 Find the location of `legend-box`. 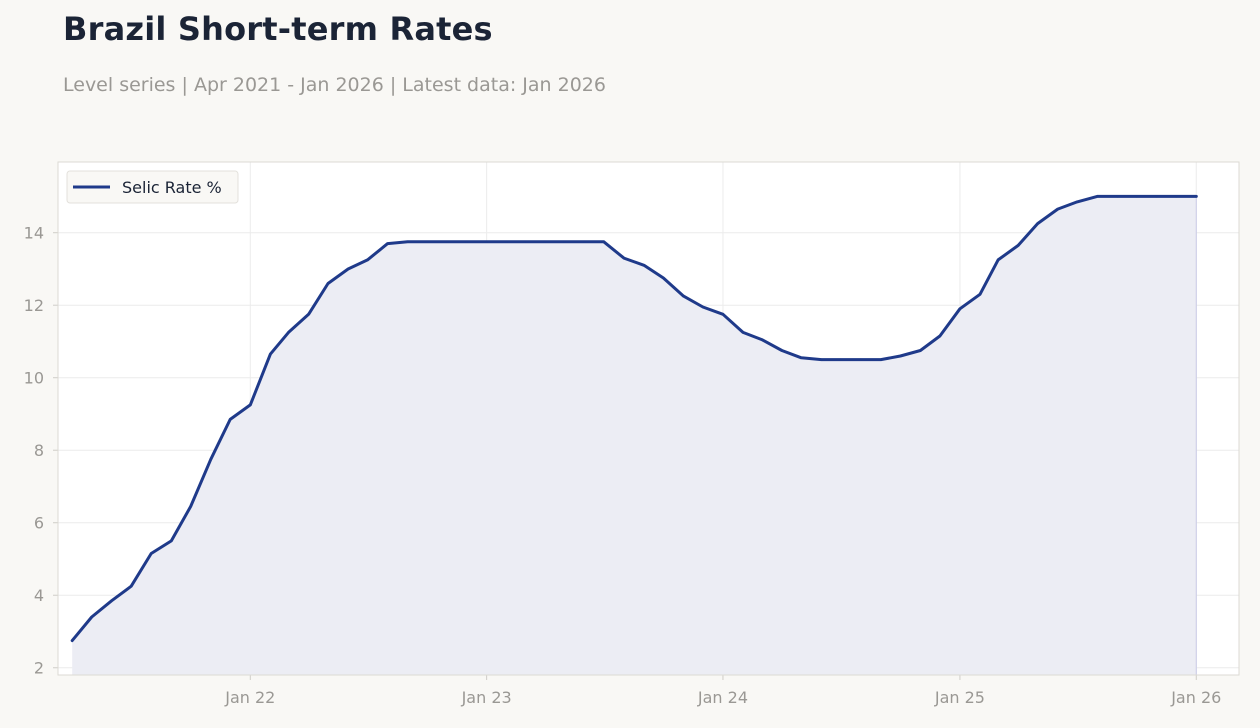

legend-box is located at coordinates (152, 187).